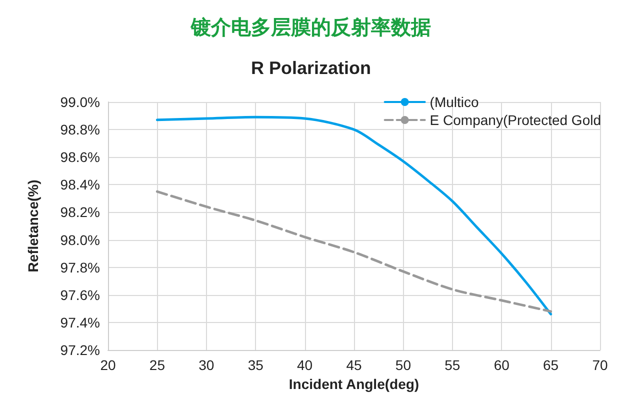  I want to click on chart-subtitle: R Polarization, so click(311, 68).